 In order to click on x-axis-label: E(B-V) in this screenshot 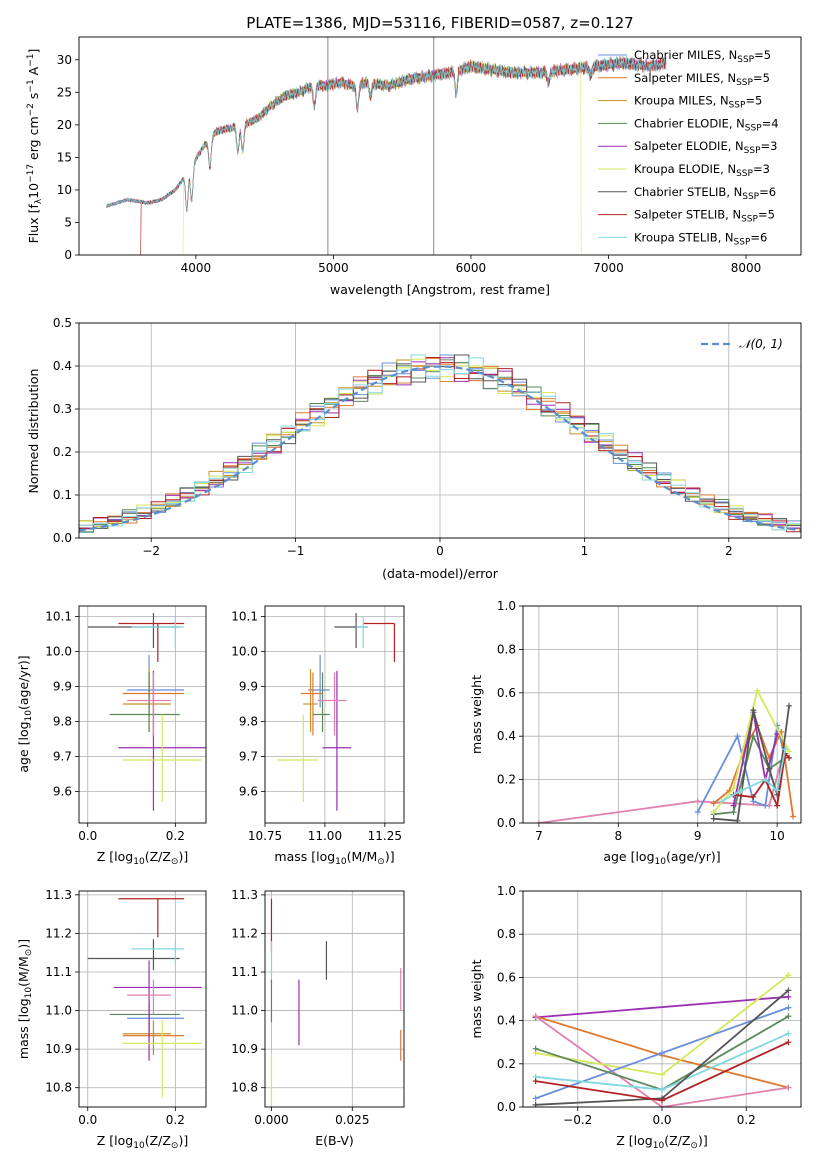, I will do `click(334, 1140)`.